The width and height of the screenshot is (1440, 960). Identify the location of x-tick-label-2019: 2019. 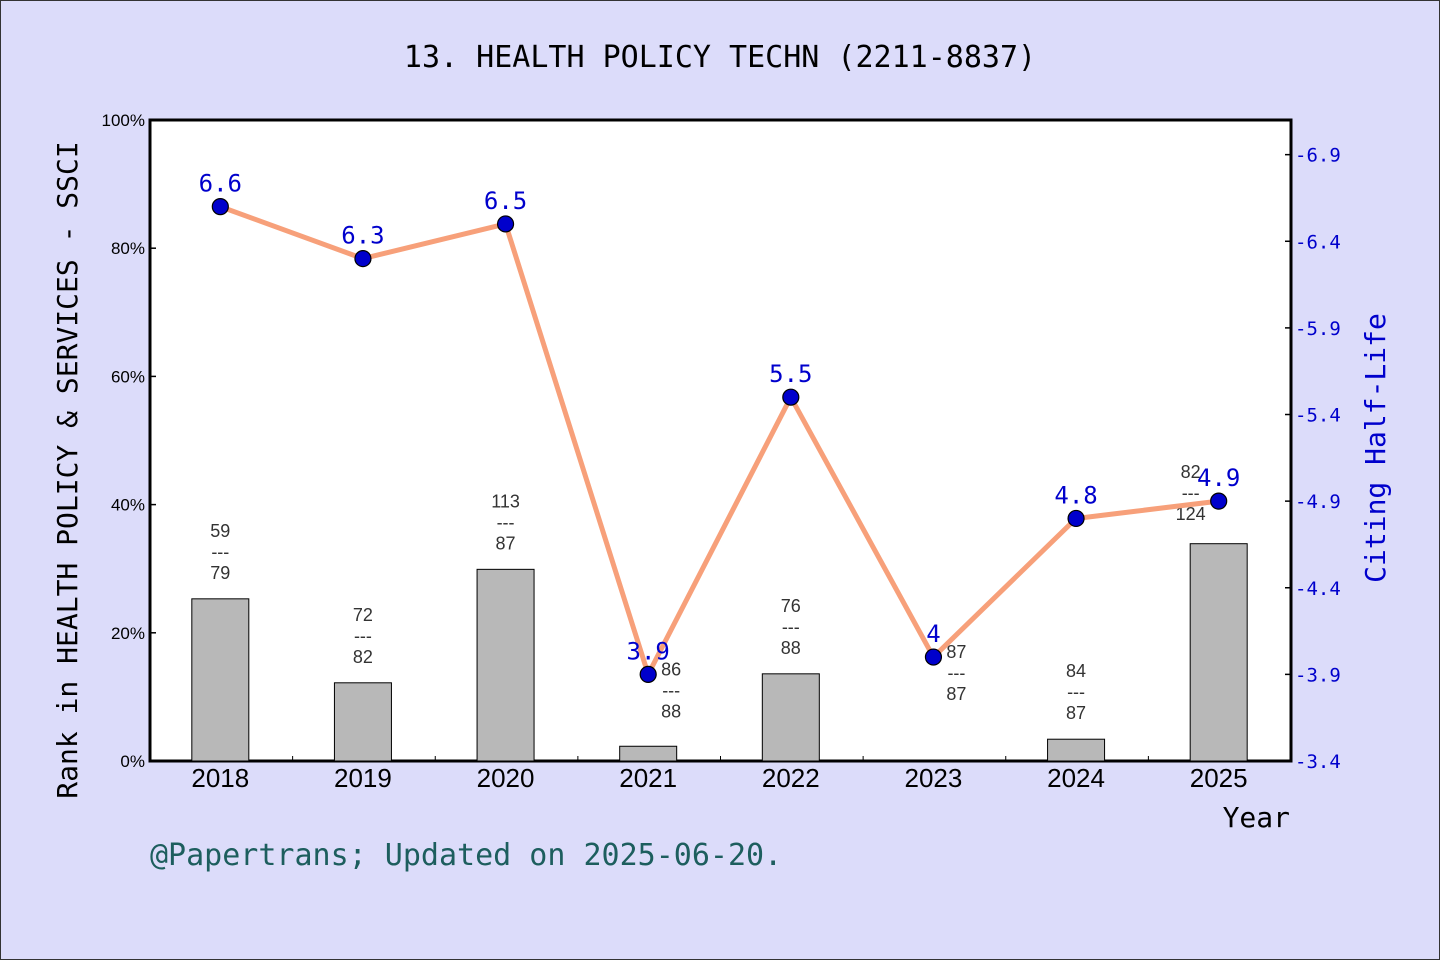
(363, 778).